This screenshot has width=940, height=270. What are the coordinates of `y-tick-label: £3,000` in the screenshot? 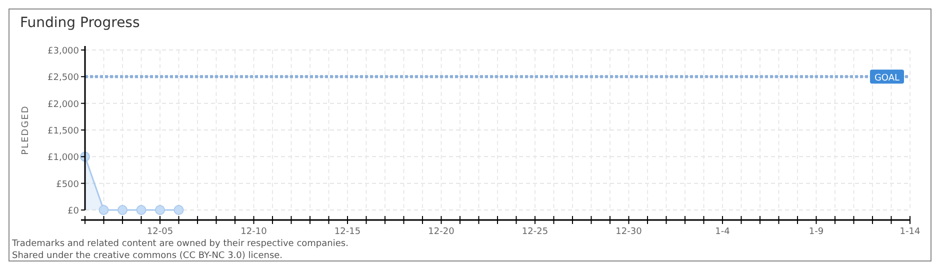 It's located at (64, 51).